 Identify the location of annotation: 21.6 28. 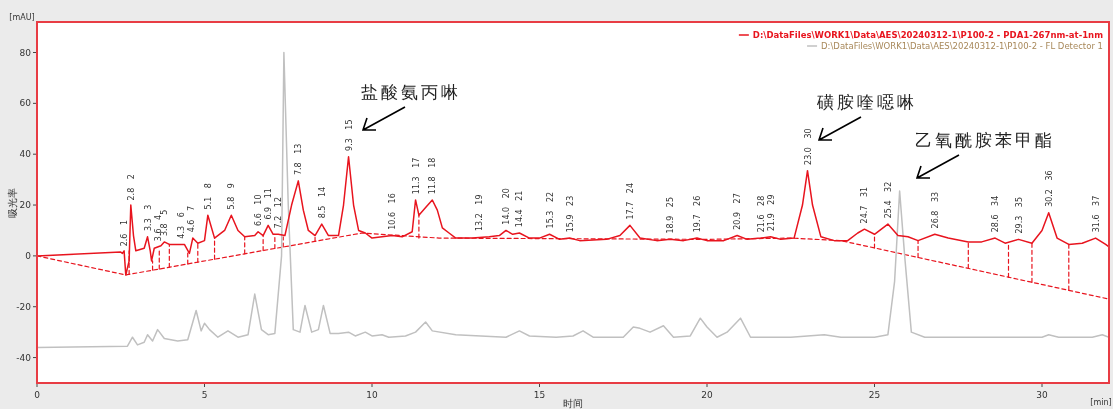
(761, 214).